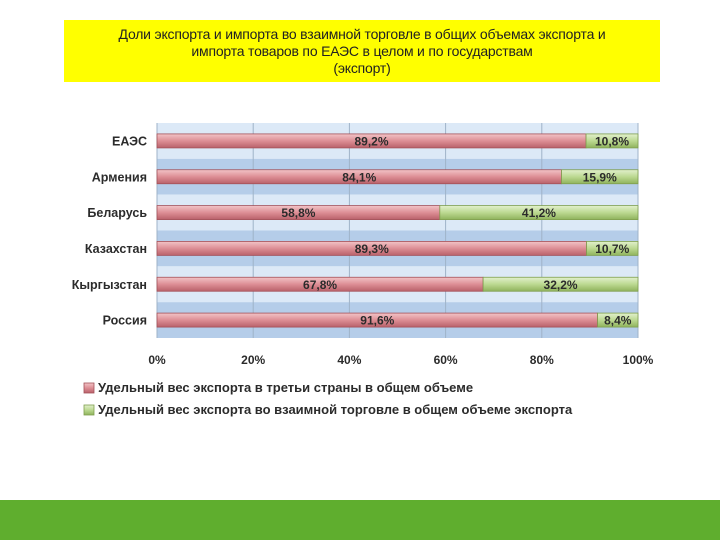  Describe the element at coordinates (349, 360) in the screenshot. I see `x-tick-label: 40%` at that location.